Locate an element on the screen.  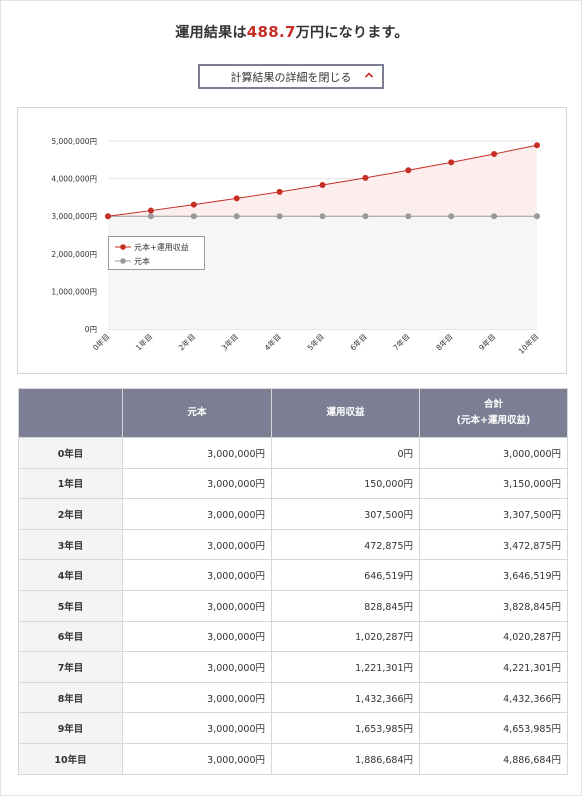
header-total: 合計 (元本+運用収益) is located at coordinates (493, 413).